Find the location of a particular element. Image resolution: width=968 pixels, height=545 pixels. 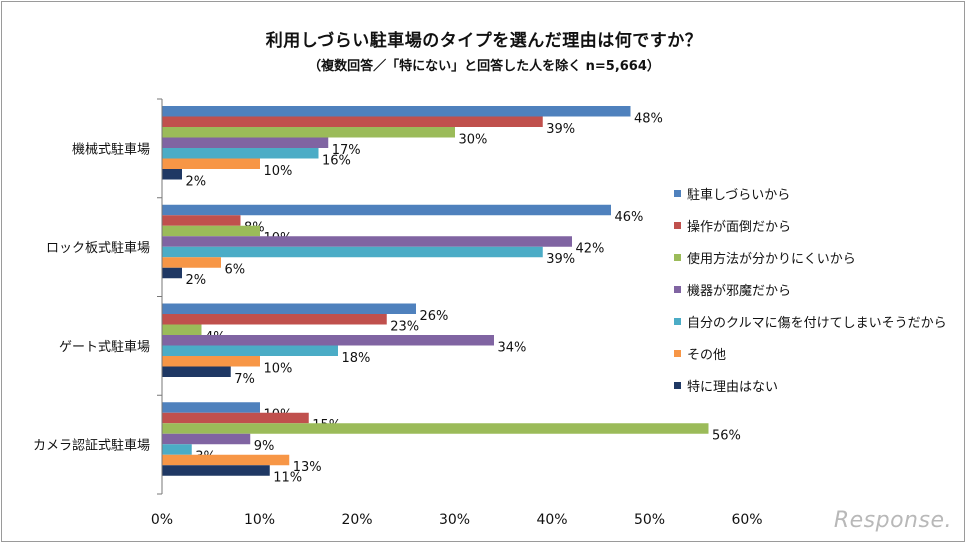

data-label: 23% is located at coordinates (404, 326).